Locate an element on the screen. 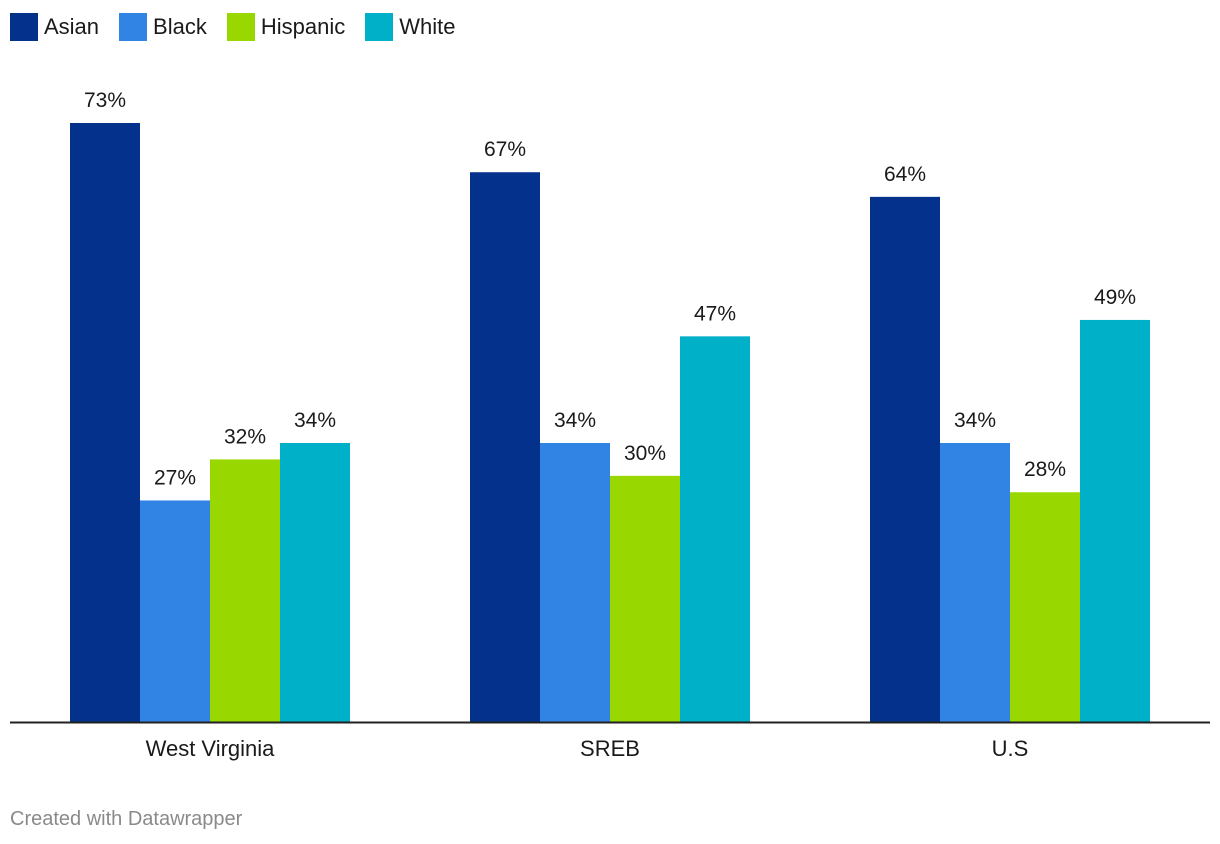 Image resolution: width=1220 pixels, height=844 pixels. data-label-west-virginia-hispanic: 32% is located at coordinates (245, 436).